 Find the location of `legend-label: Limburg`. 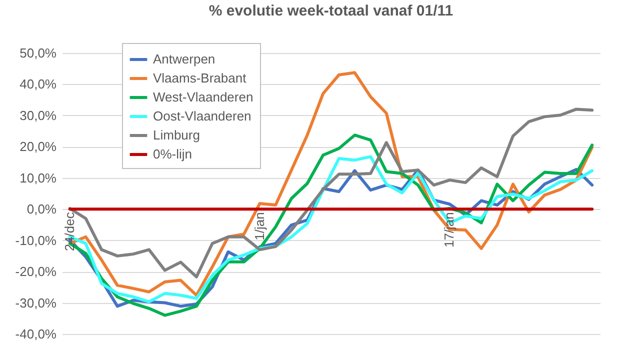

legend-label: Limburg is located at coordinates (176, 135).